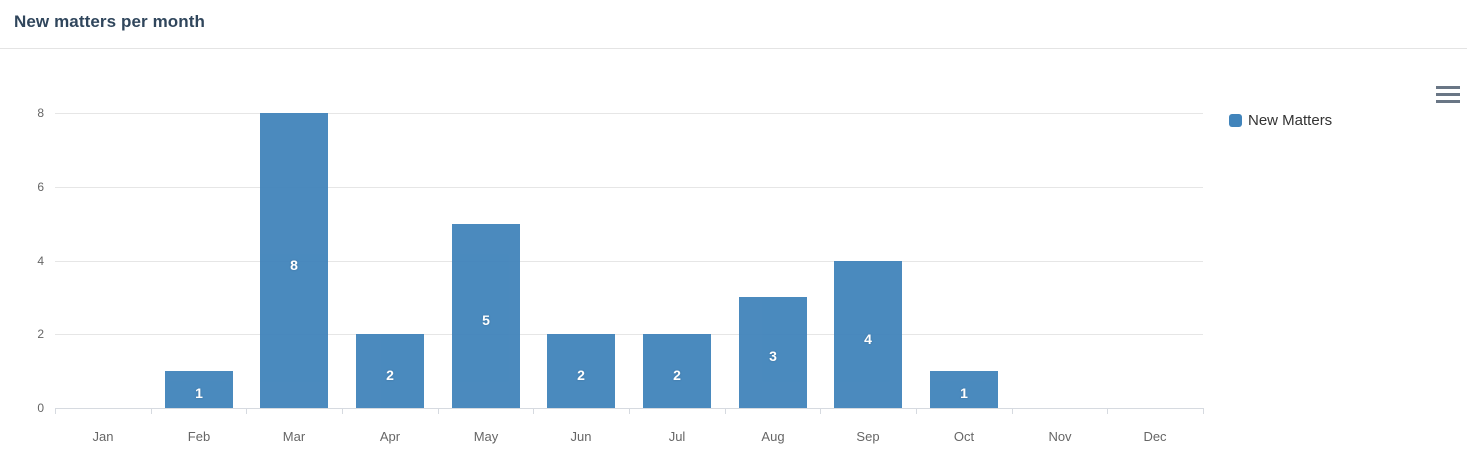 This screenshot has width=1467, height=468. What do you see at coordinates (486, 320) in the screenshot?
I see `bar-value-label: 5` at bounding box center [486, 320].